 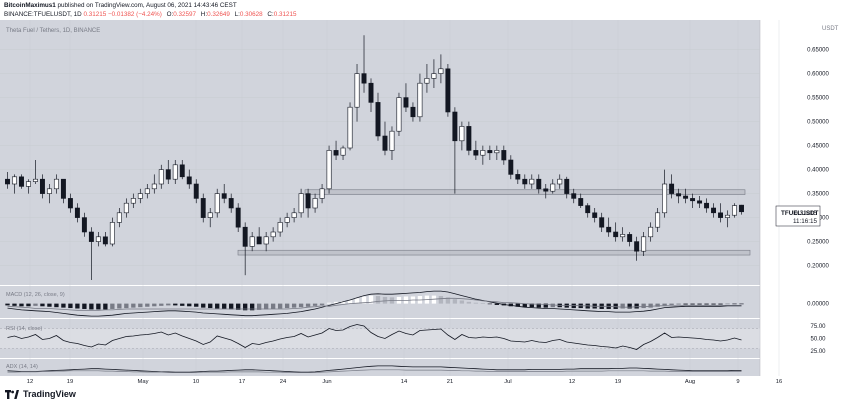 I want to click on macd-line, so click(x=374, y=303).